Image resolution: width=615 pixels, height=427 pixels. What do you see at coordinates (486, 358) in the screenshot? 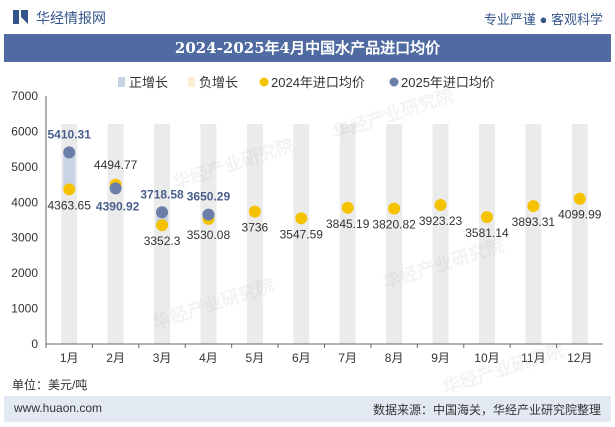
I see `x-tick-label: 10月` at bounding box center [486, 358].